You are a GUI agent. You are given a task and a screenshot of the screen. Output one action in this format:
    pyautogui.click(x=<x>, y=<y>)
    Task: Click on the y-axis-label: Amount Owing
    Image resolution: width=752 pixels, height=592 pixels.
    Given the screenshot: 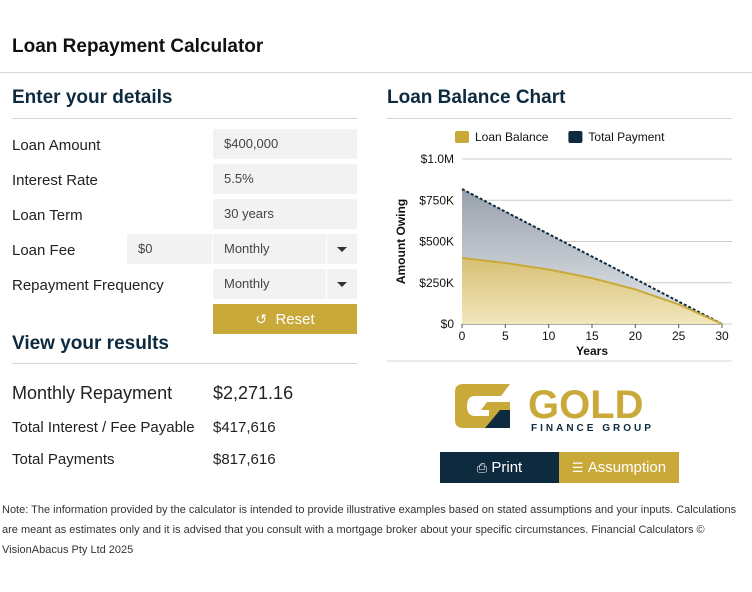 What is the action you would take?
    pyautogui.click(x=401, y=241)
    